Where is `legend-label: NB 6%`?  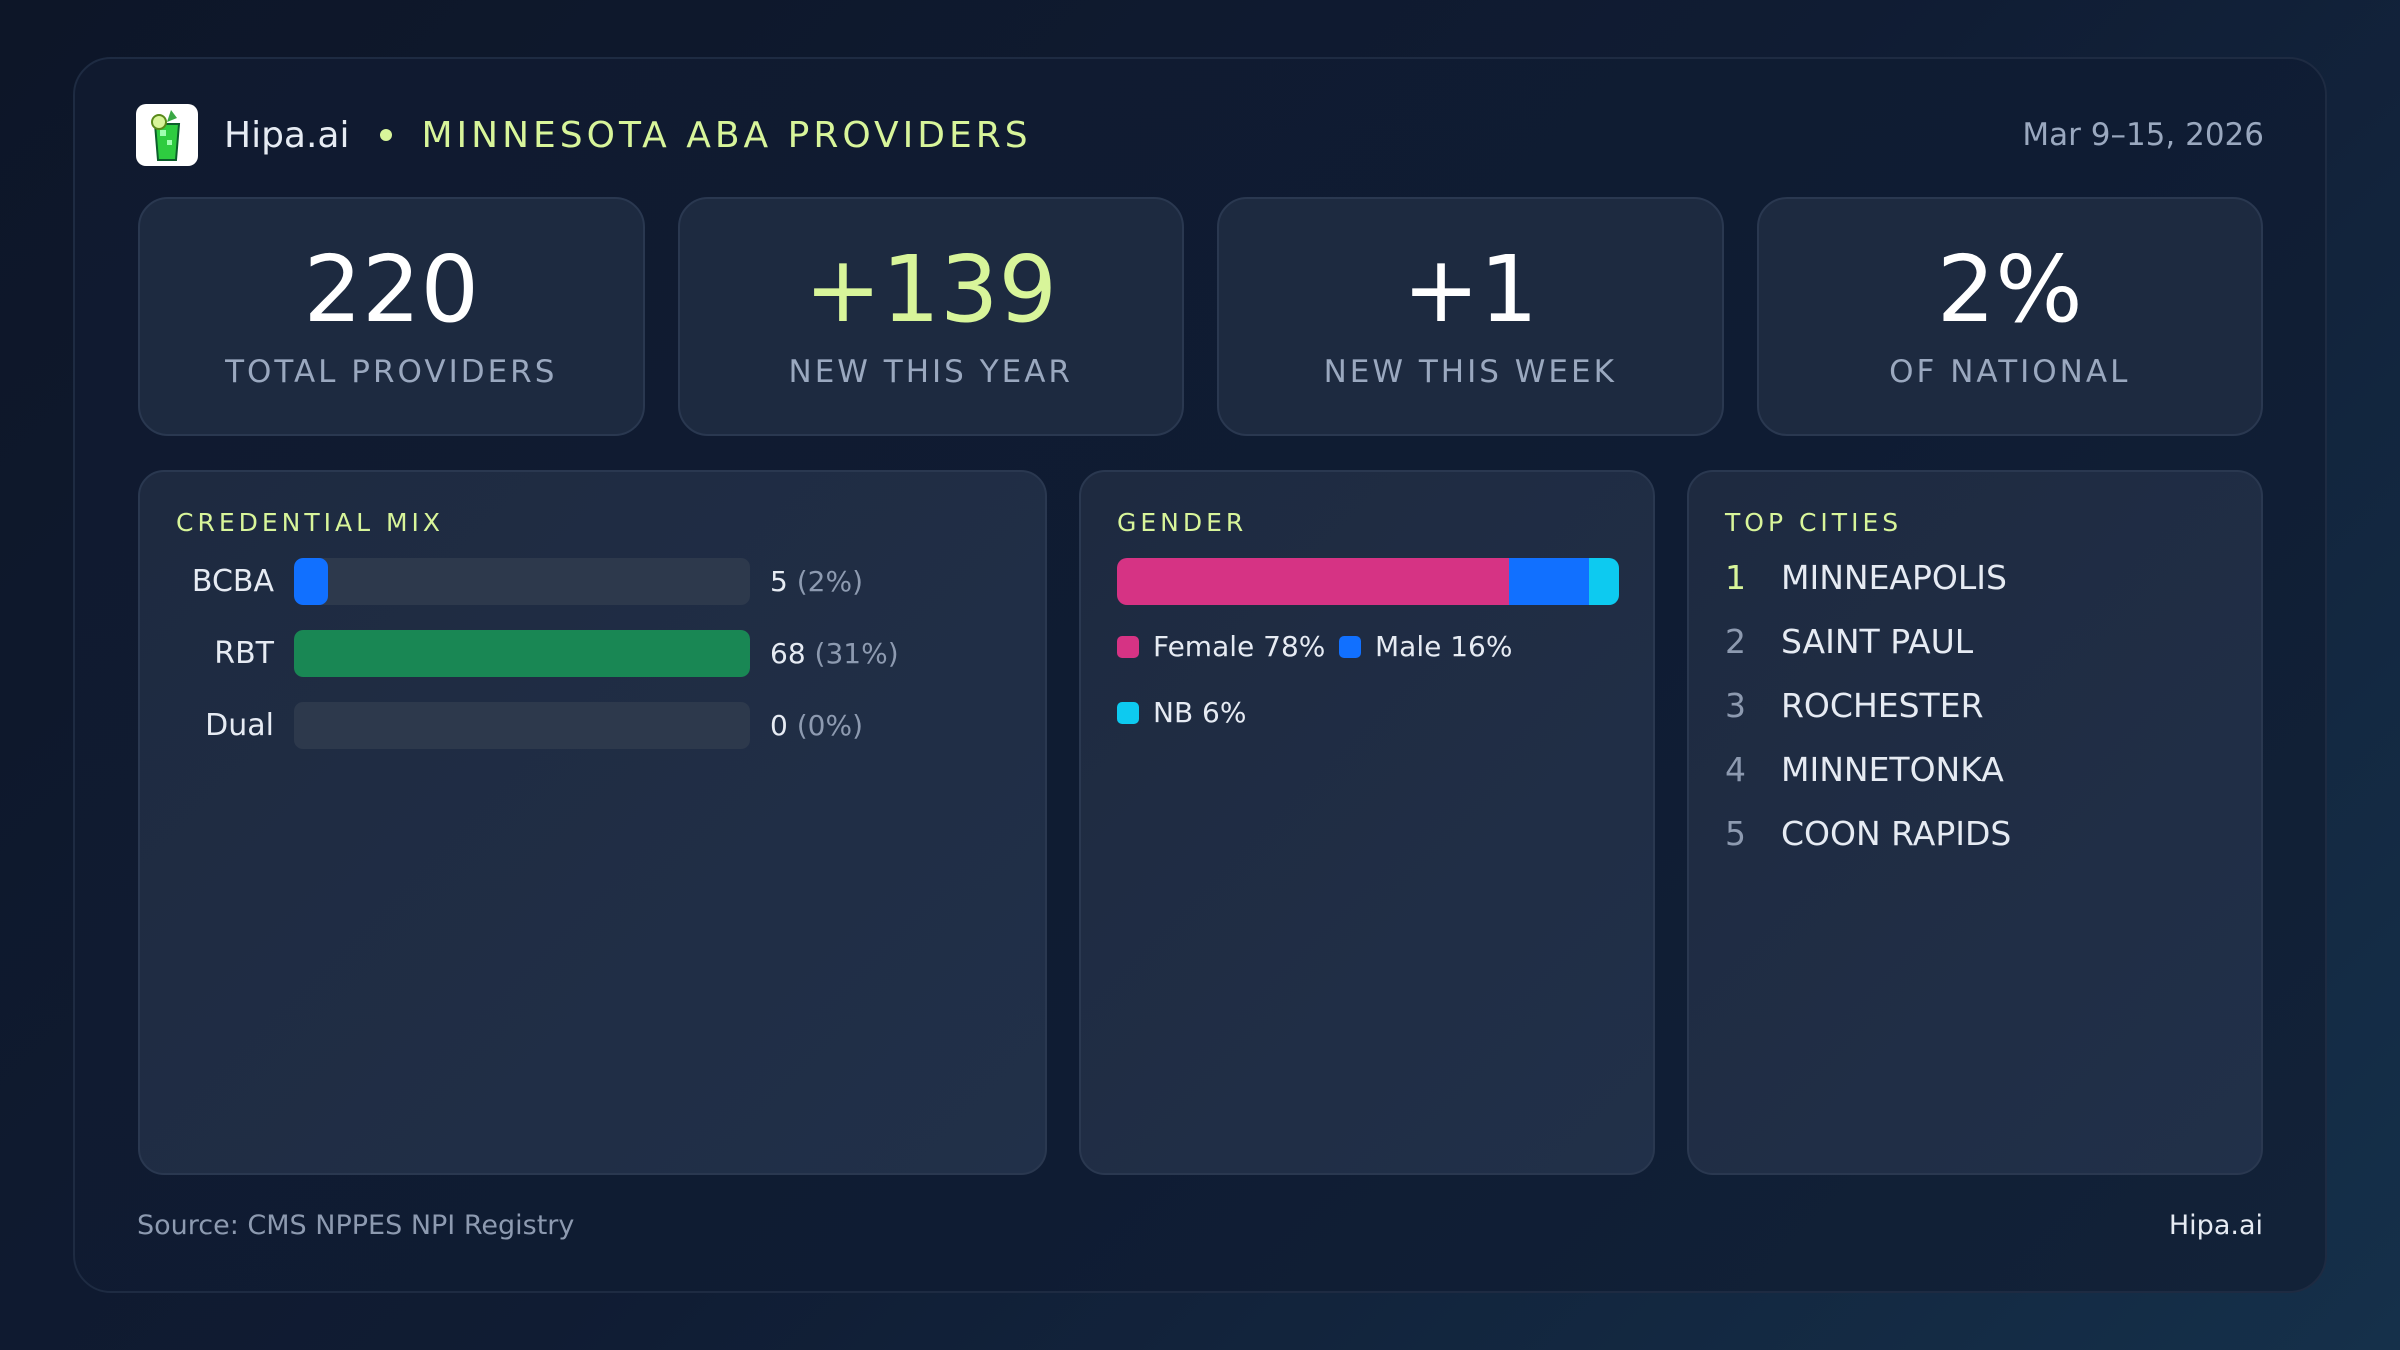 legend-label: NB 6% is located at coordinates (1200, 712).